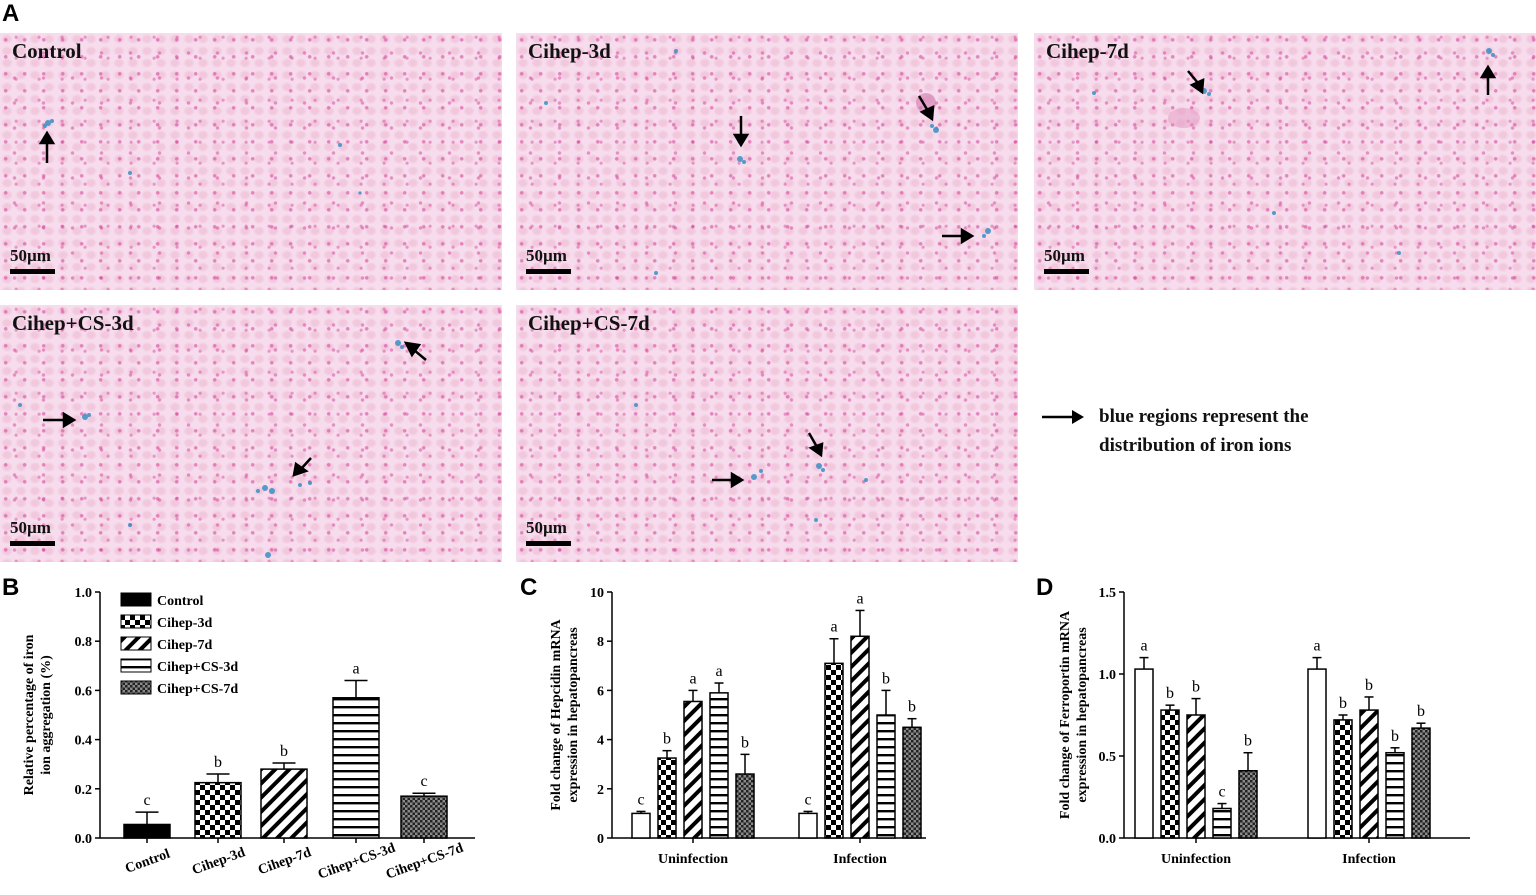 This screenshot has width=1536, height=895. Describe the element at coordinates (1285, 161) in the screenshot. I see `micrograph-cihep-7d: Cihep-7d 50µm` at that location.